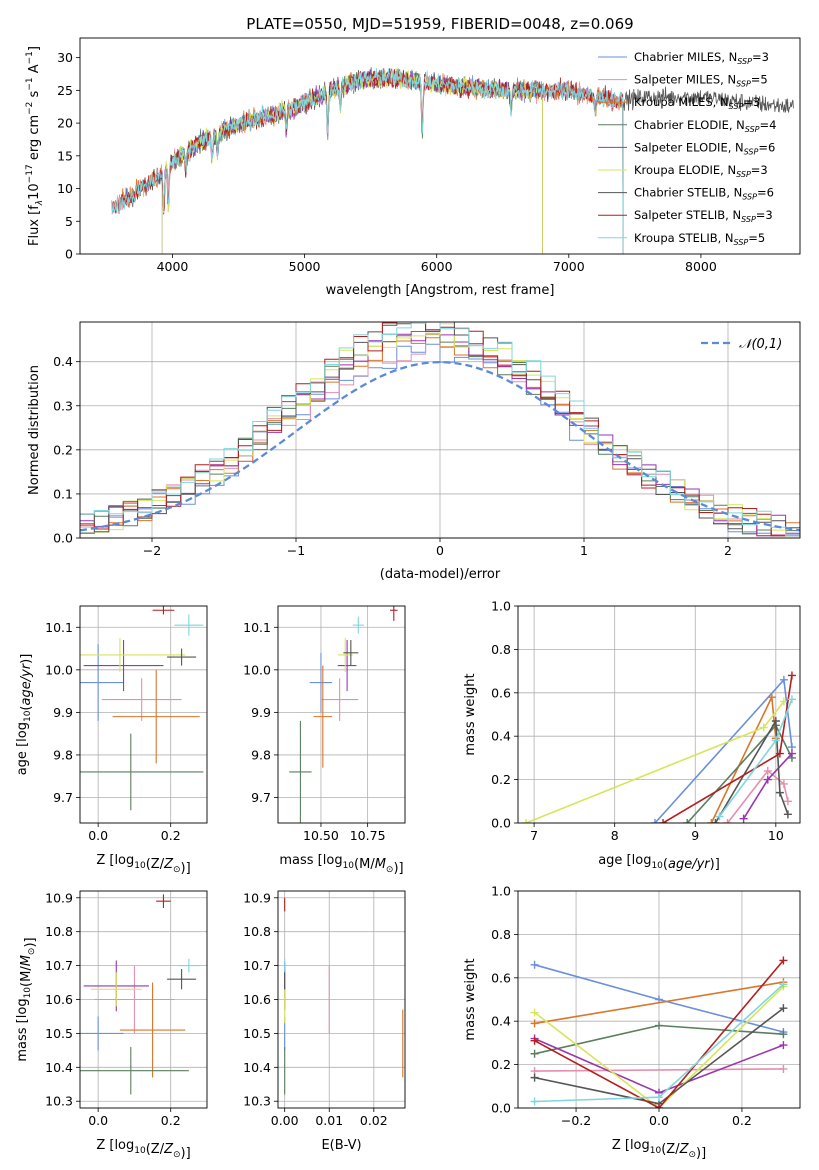 The image size is (819, 1170). Describe the element at coordinates (98, 835) in the screenshot. I see `x-tick-label: 0.0` at that location.